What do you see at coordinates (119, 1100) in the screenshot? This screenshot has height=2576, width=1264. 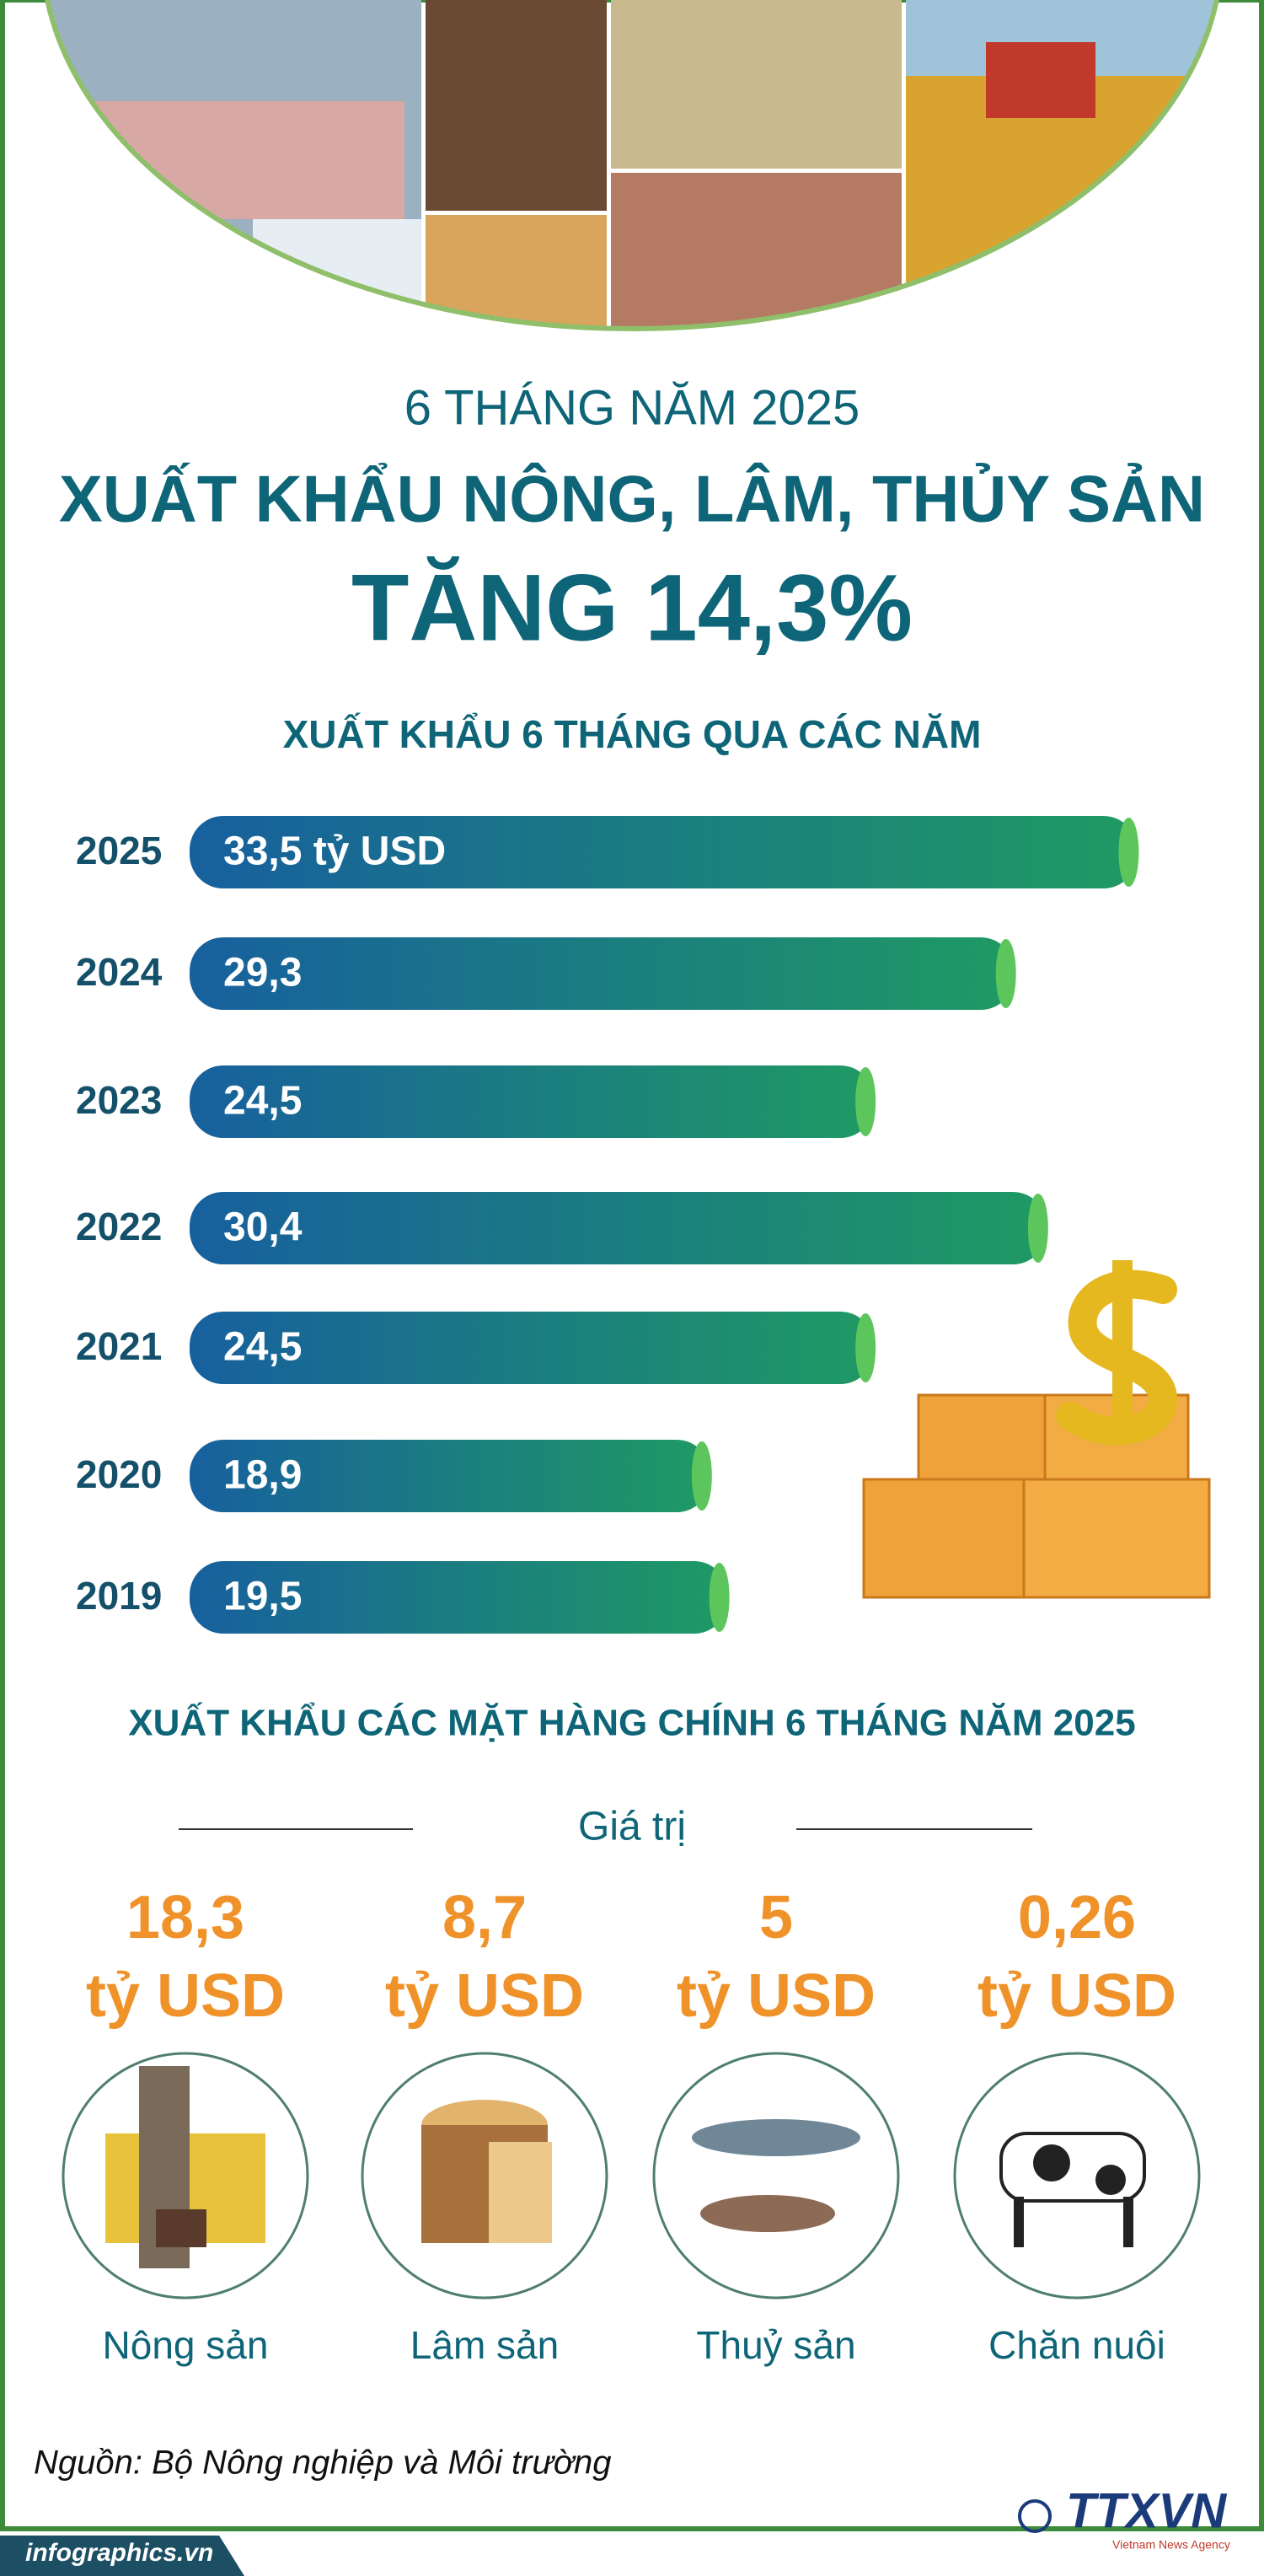 I see `year-label: 2023` at bounding box center [119, 1100].